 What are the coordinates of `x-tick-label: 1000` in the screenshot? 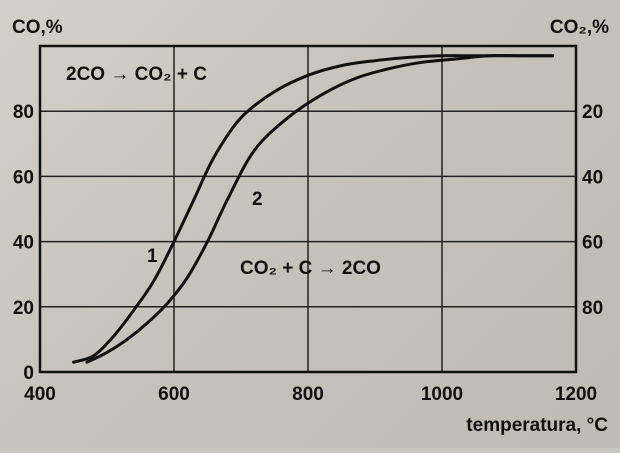 It's located at (442, 394).